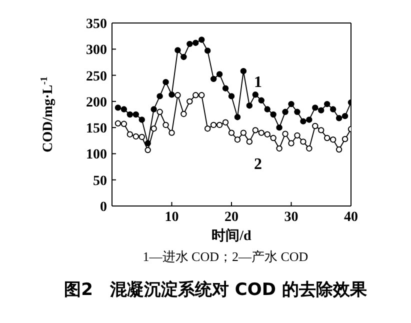 This screenshot has width=411, height=323. What do you see at coordinates (171, 217) in the screenshot?
I see `x-tick-label: 10` at bounding box center [171, 217].